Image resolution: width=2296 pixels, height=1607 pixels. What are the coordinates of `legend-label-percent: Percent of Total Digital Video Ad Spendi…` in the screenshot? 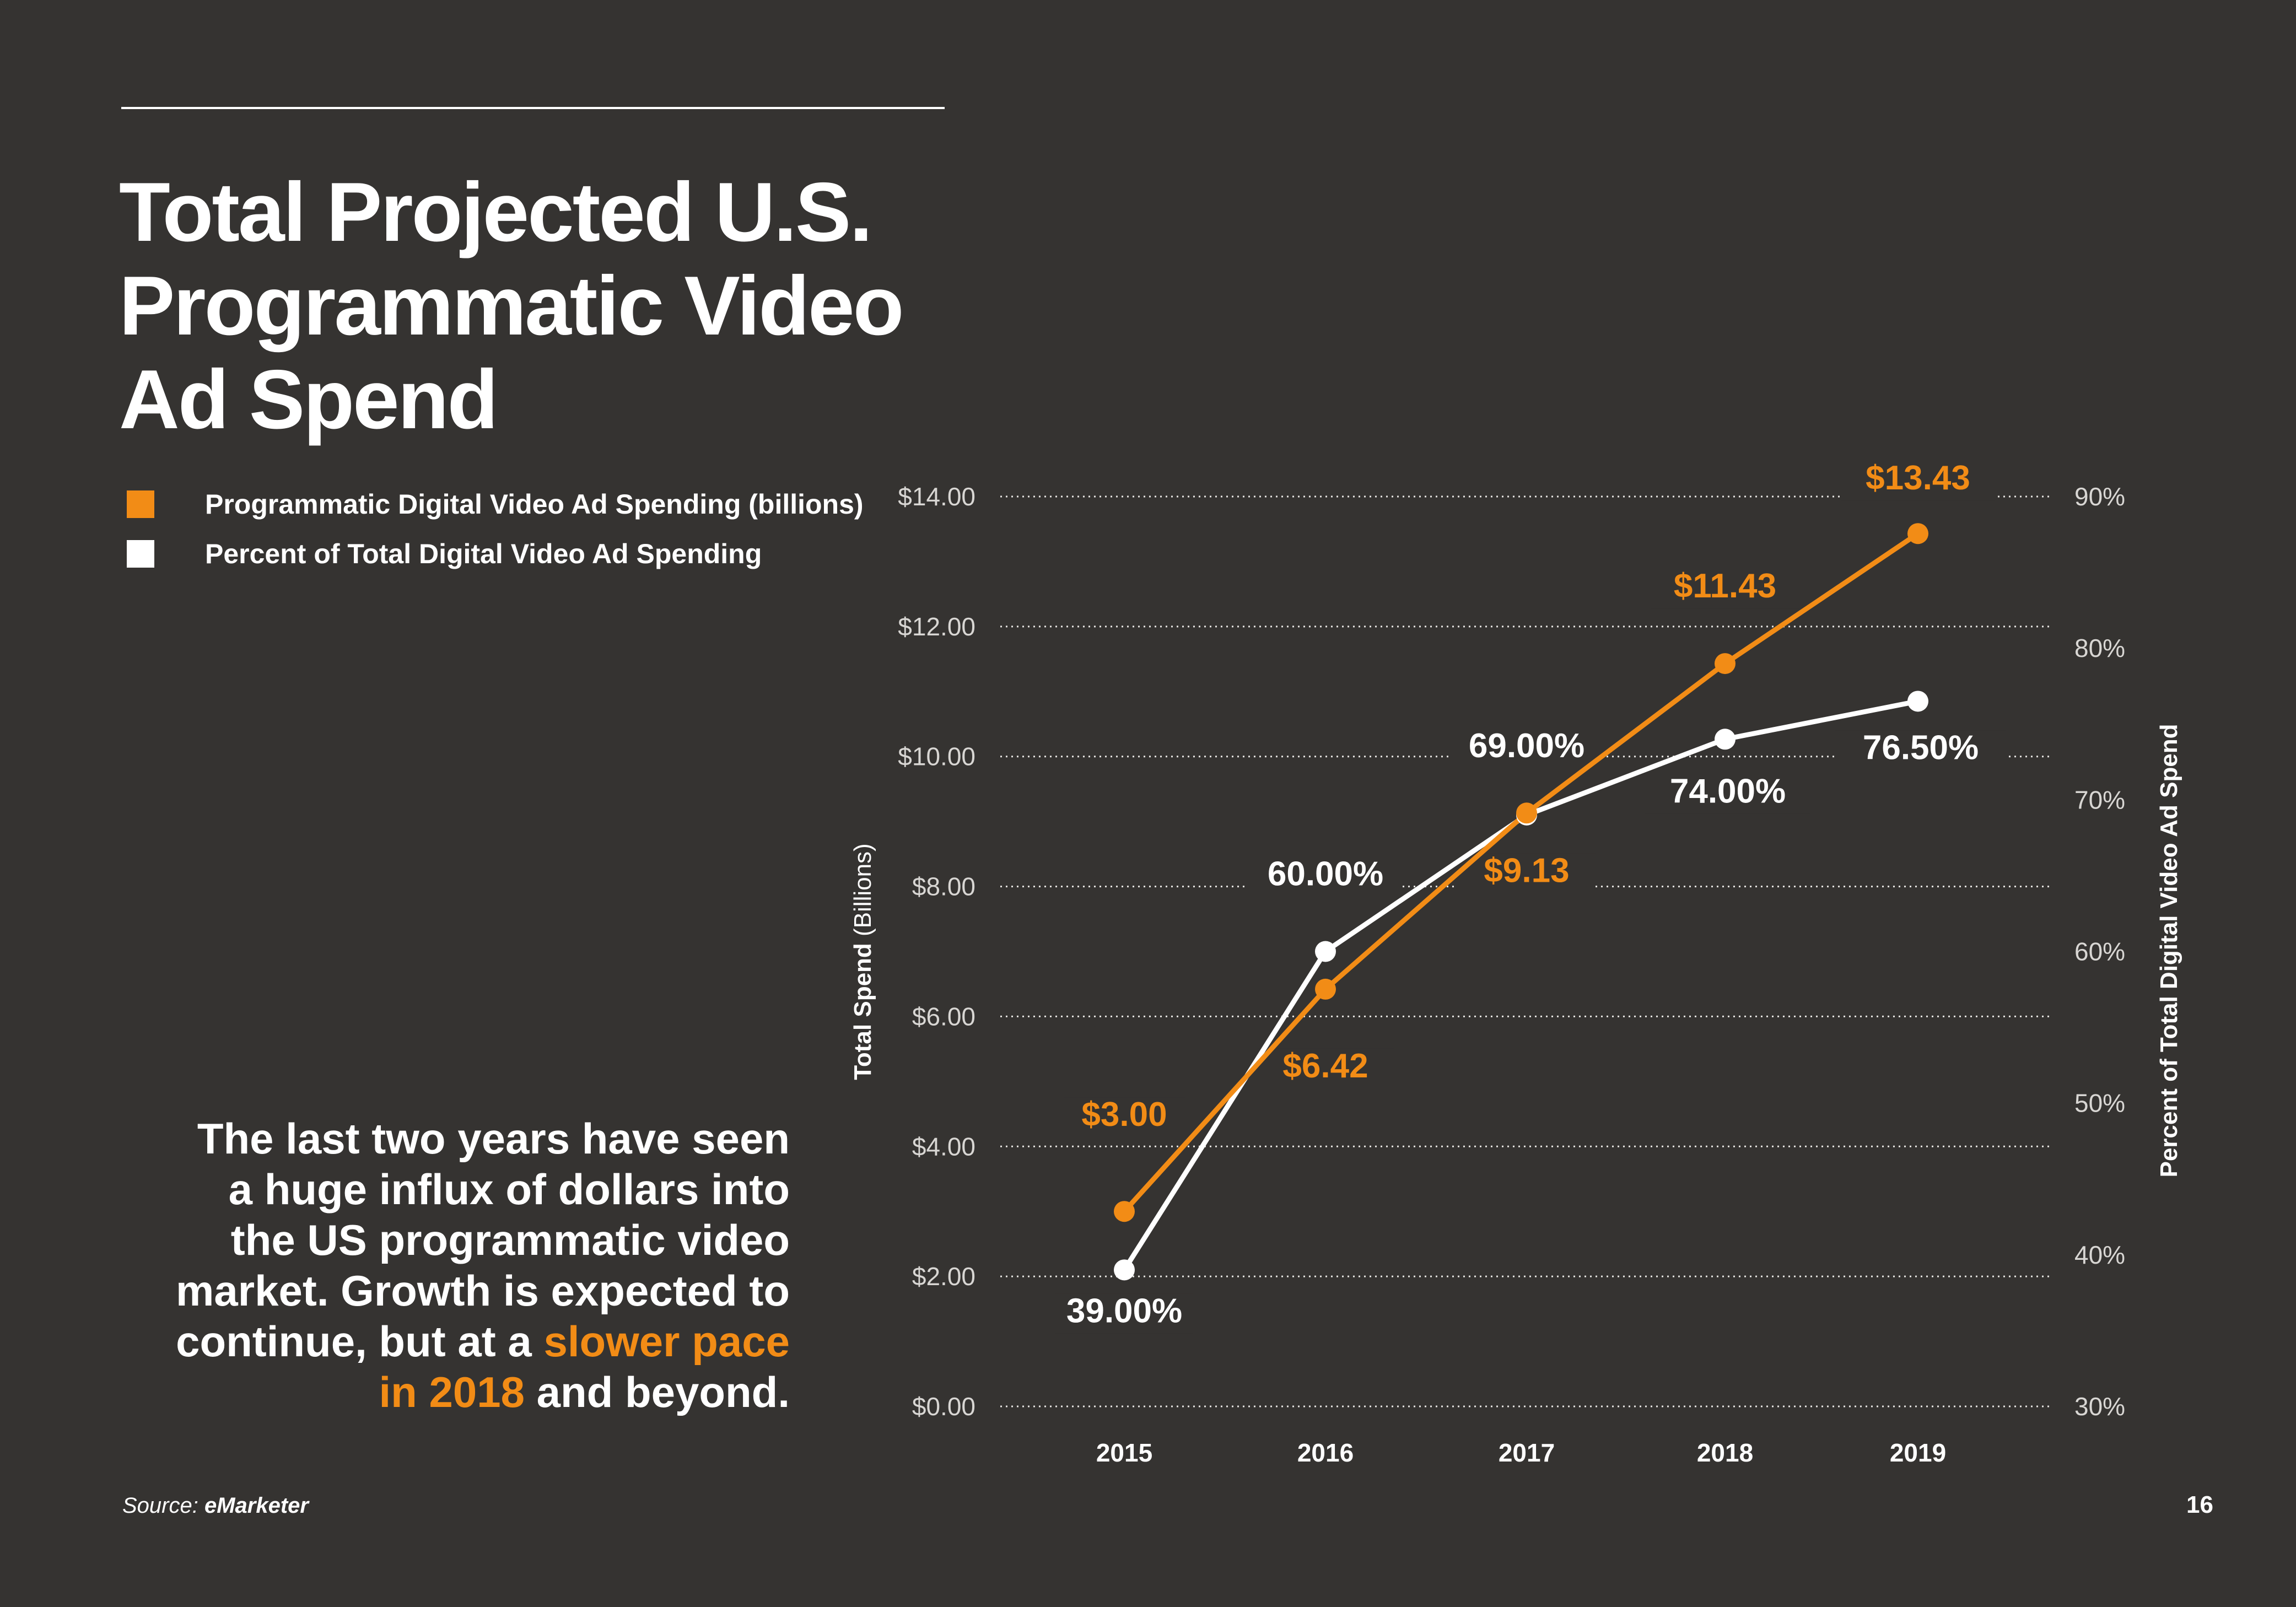 It's located at (484, 554).